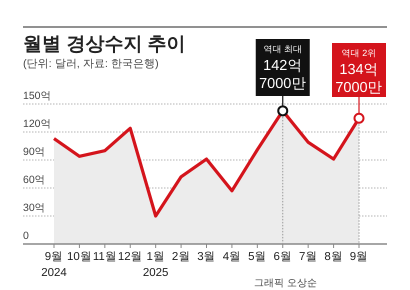  I want to click on x-tick-label: 2월, so click(181, 257).